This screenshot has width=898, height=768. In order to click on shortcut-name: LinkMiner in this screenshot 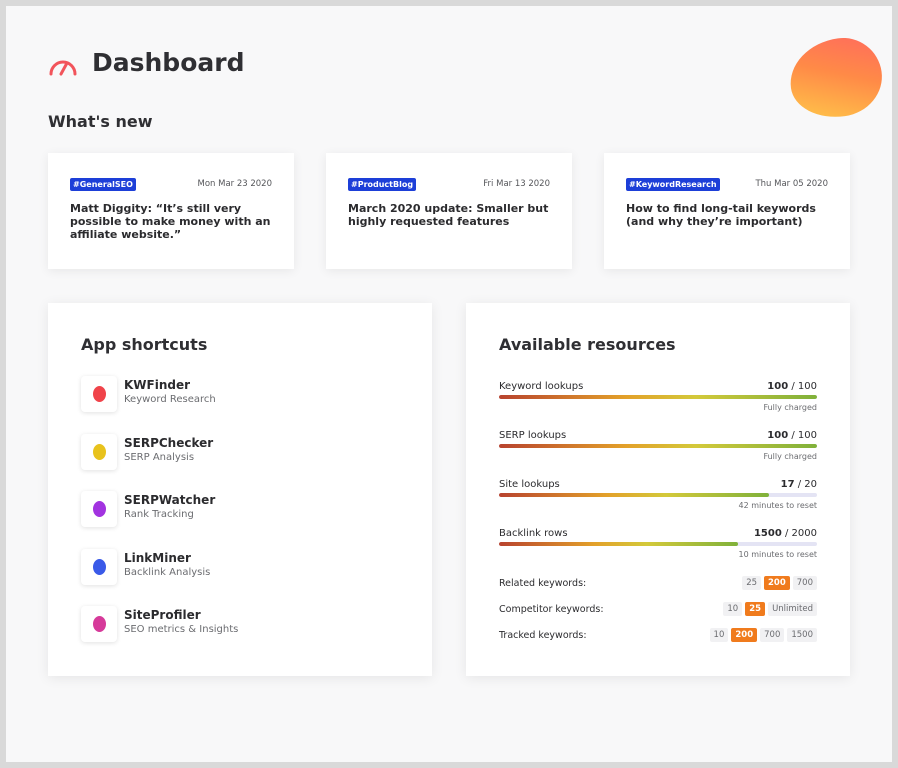, I will do `click(157, 558)`.